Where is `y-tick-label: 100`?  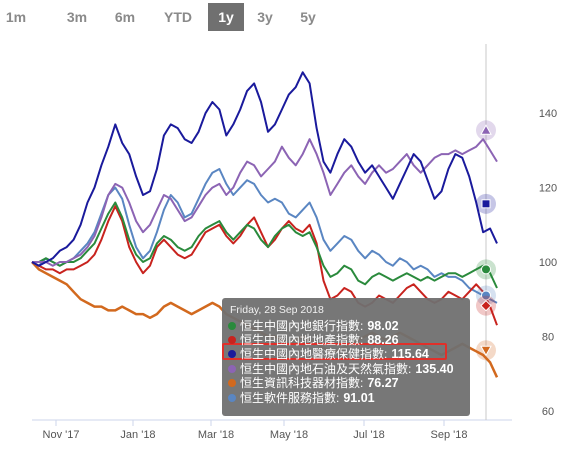 y-tick-label: 100 is located at coordinates (548, 263).